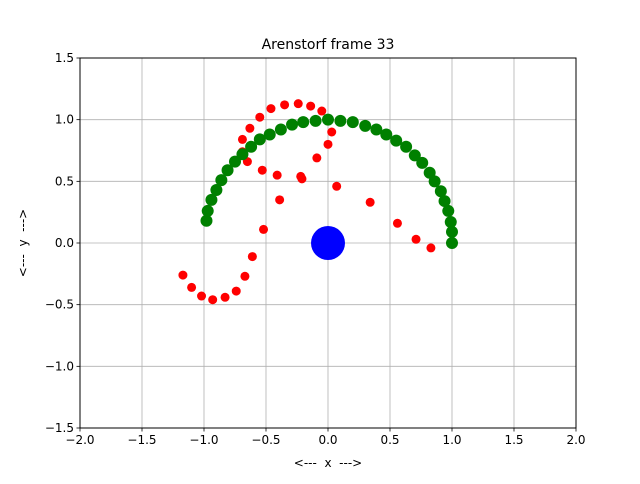 The height and width of the screenshot is (484, 640). Describe the element at coordinates (328, 463) in the screenshot. I see `x-axis-label: <--- x --->` at that location.